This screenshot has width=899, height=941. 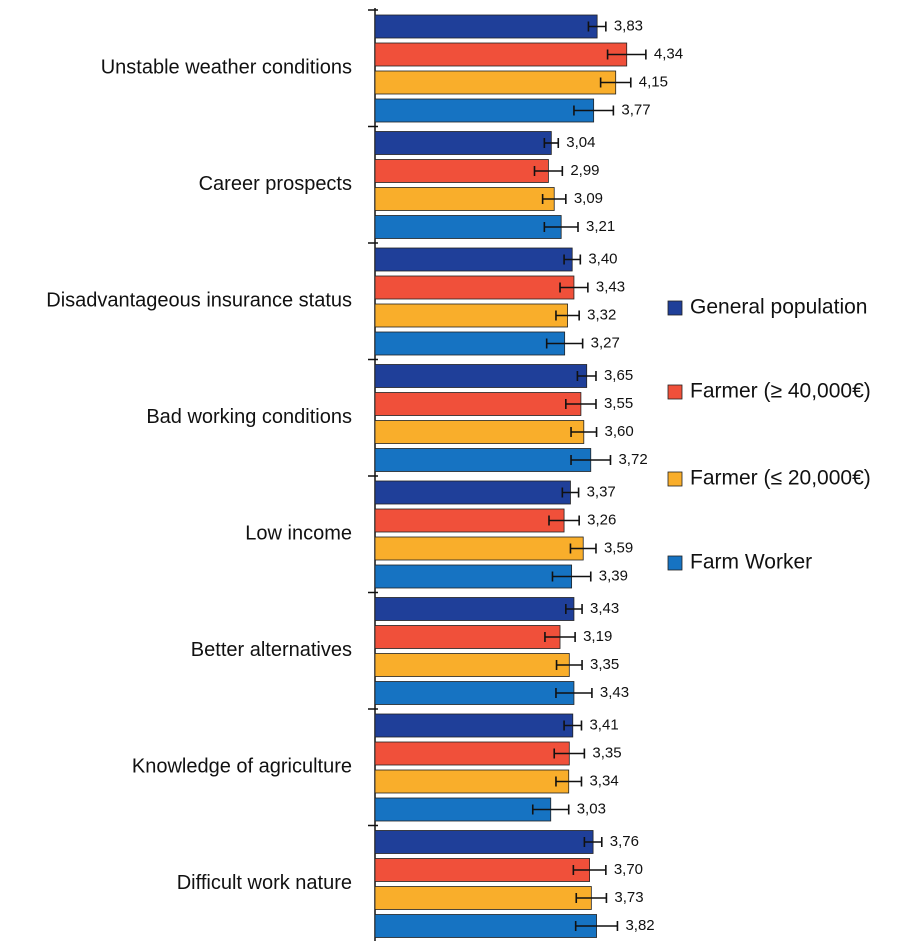 I want to click on value-label: 3,41, so click(x=603, y=724).